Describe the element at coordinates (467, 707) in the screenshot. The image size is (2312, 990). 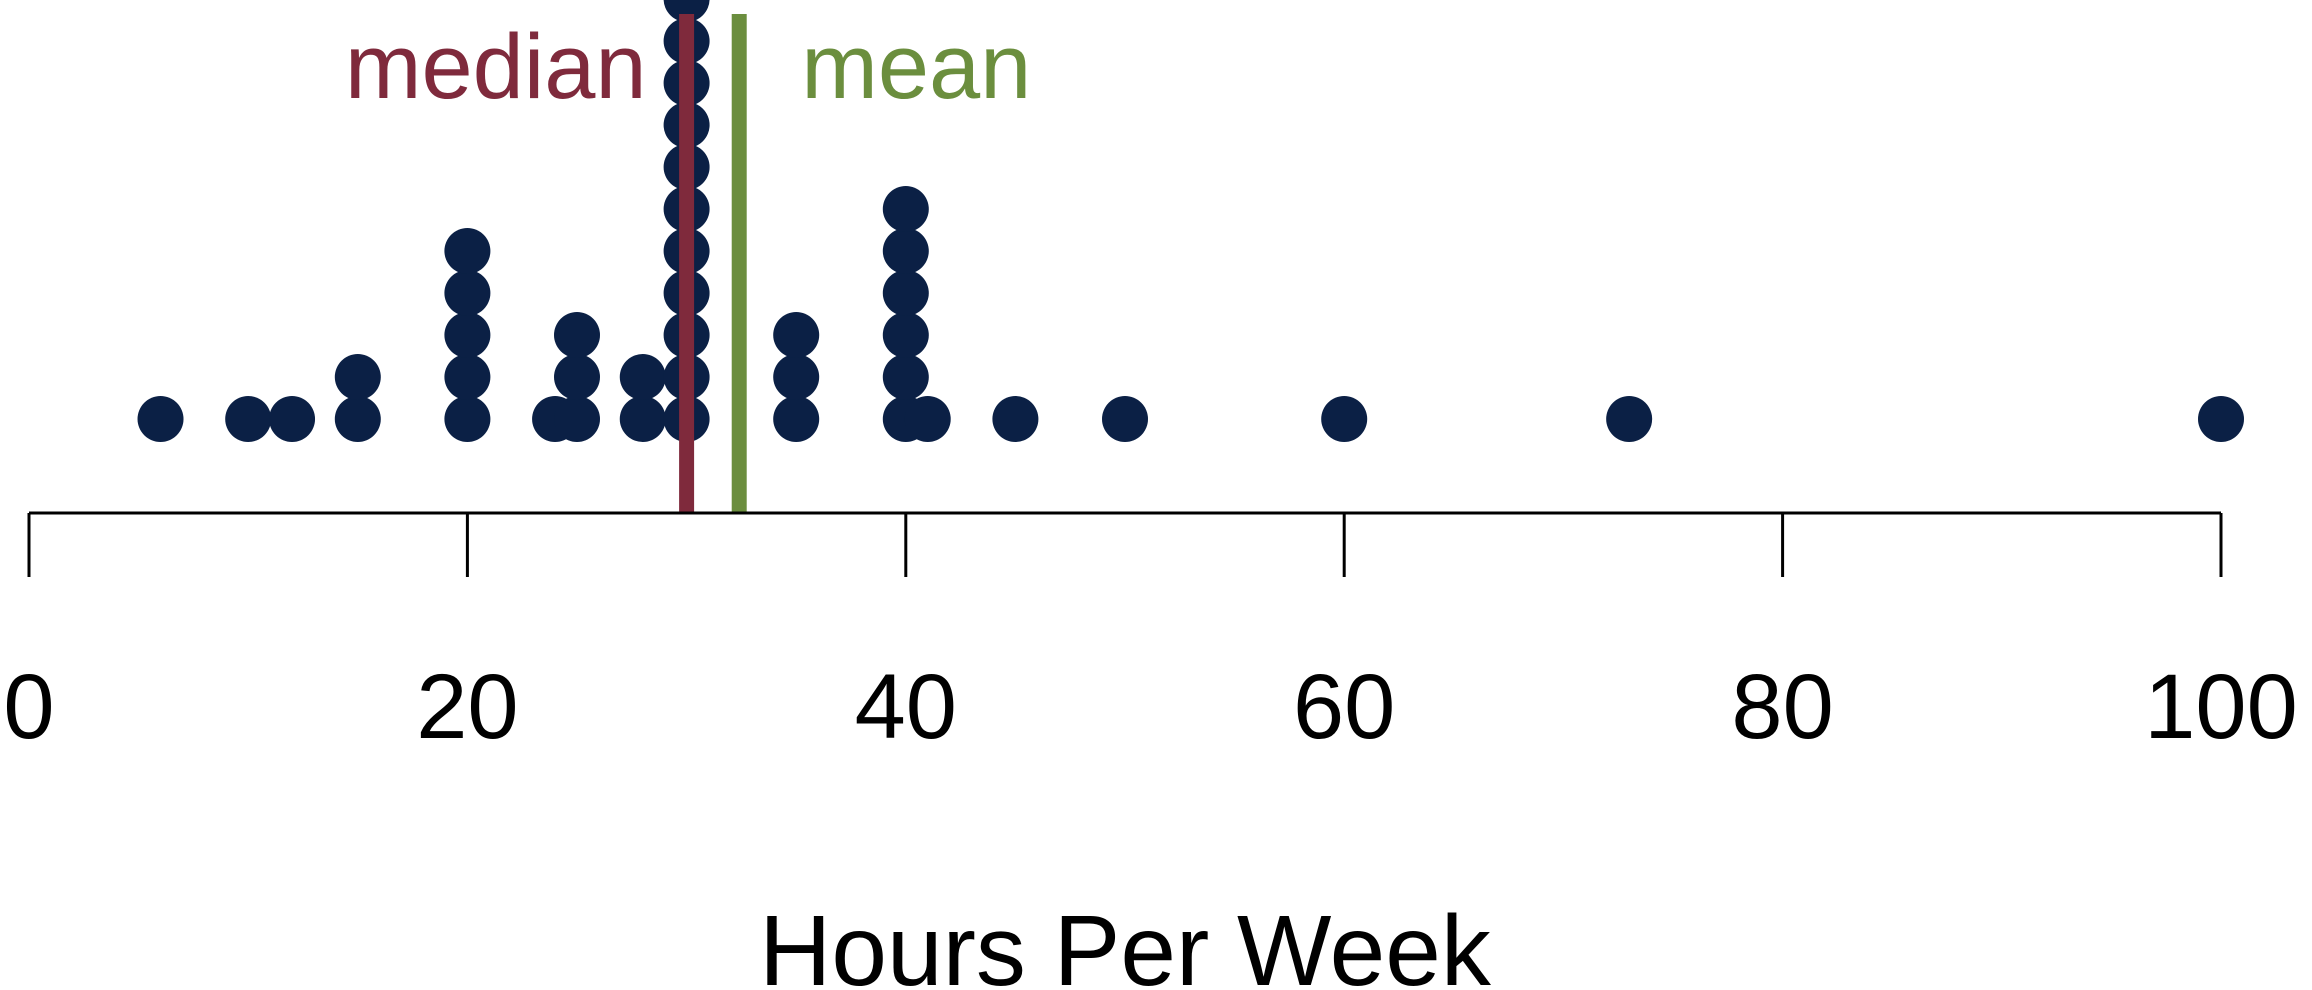
I see `x-tick-label-20: 20` at that location.